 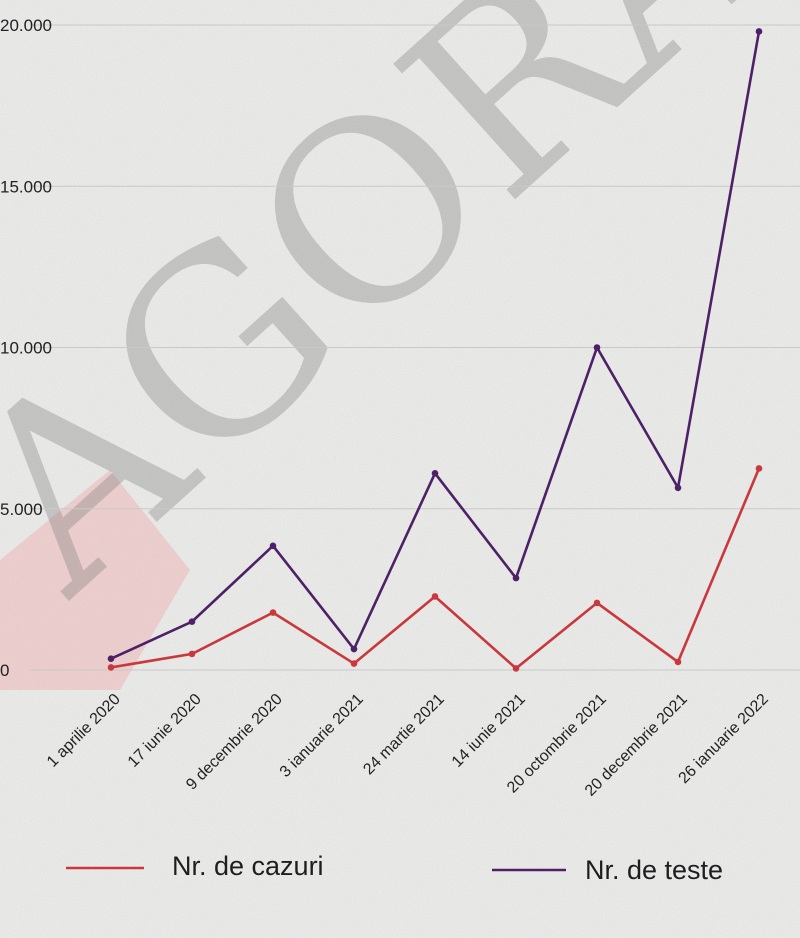 I want to click on y-tick-label: 15.000, so click(x=26, y=186).